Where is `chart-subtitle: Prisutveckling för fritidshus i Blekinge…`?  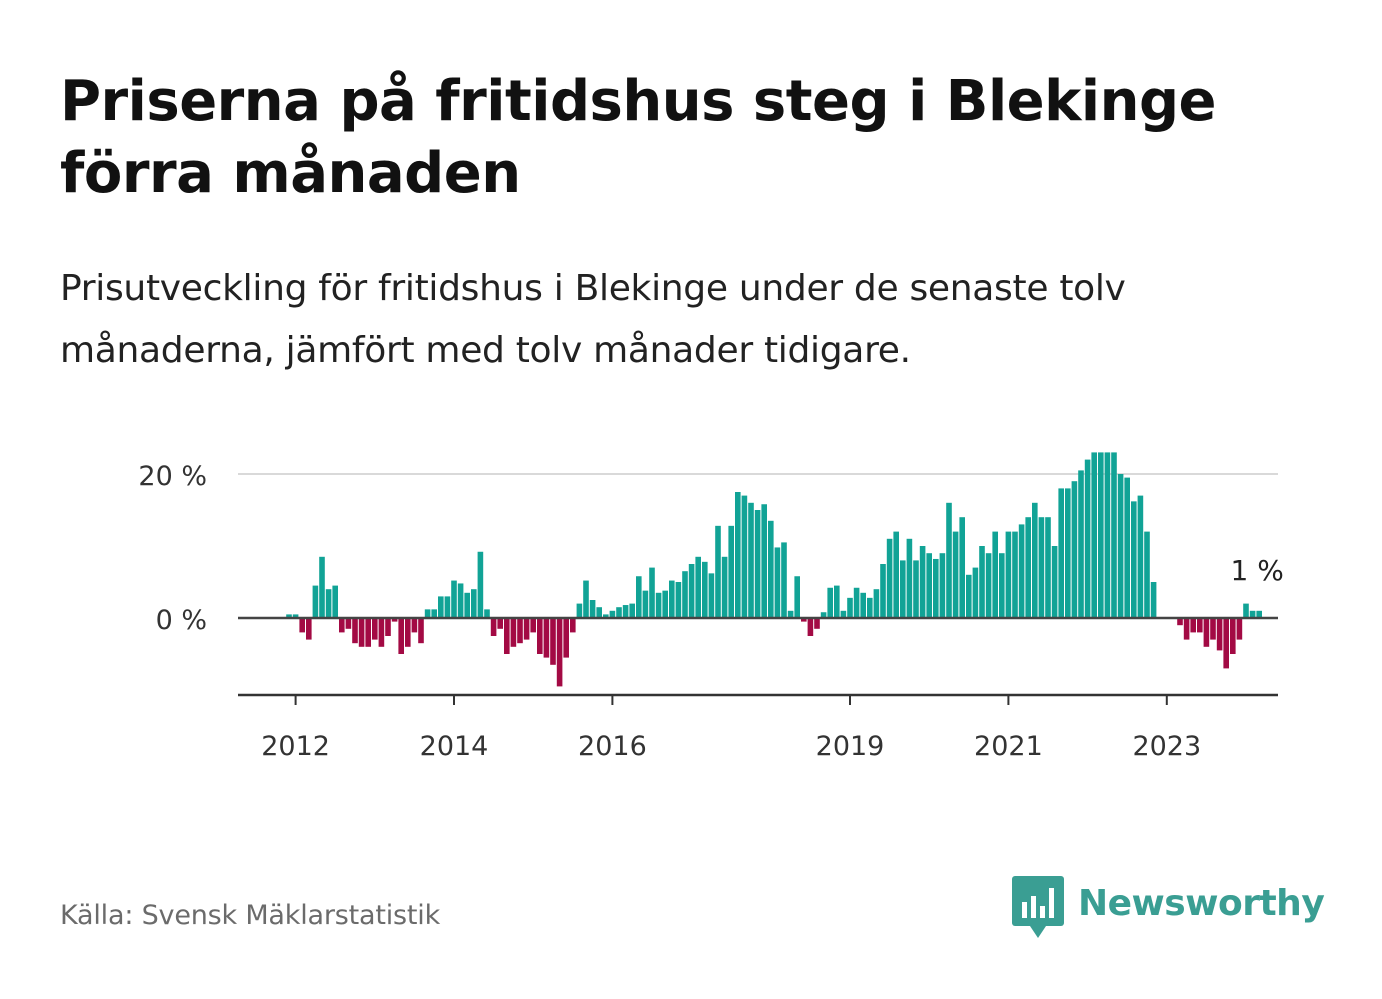 chart-subtitle: Prisutveckling för fritidshus i Blekinge… is located at coordinates (593, 319).